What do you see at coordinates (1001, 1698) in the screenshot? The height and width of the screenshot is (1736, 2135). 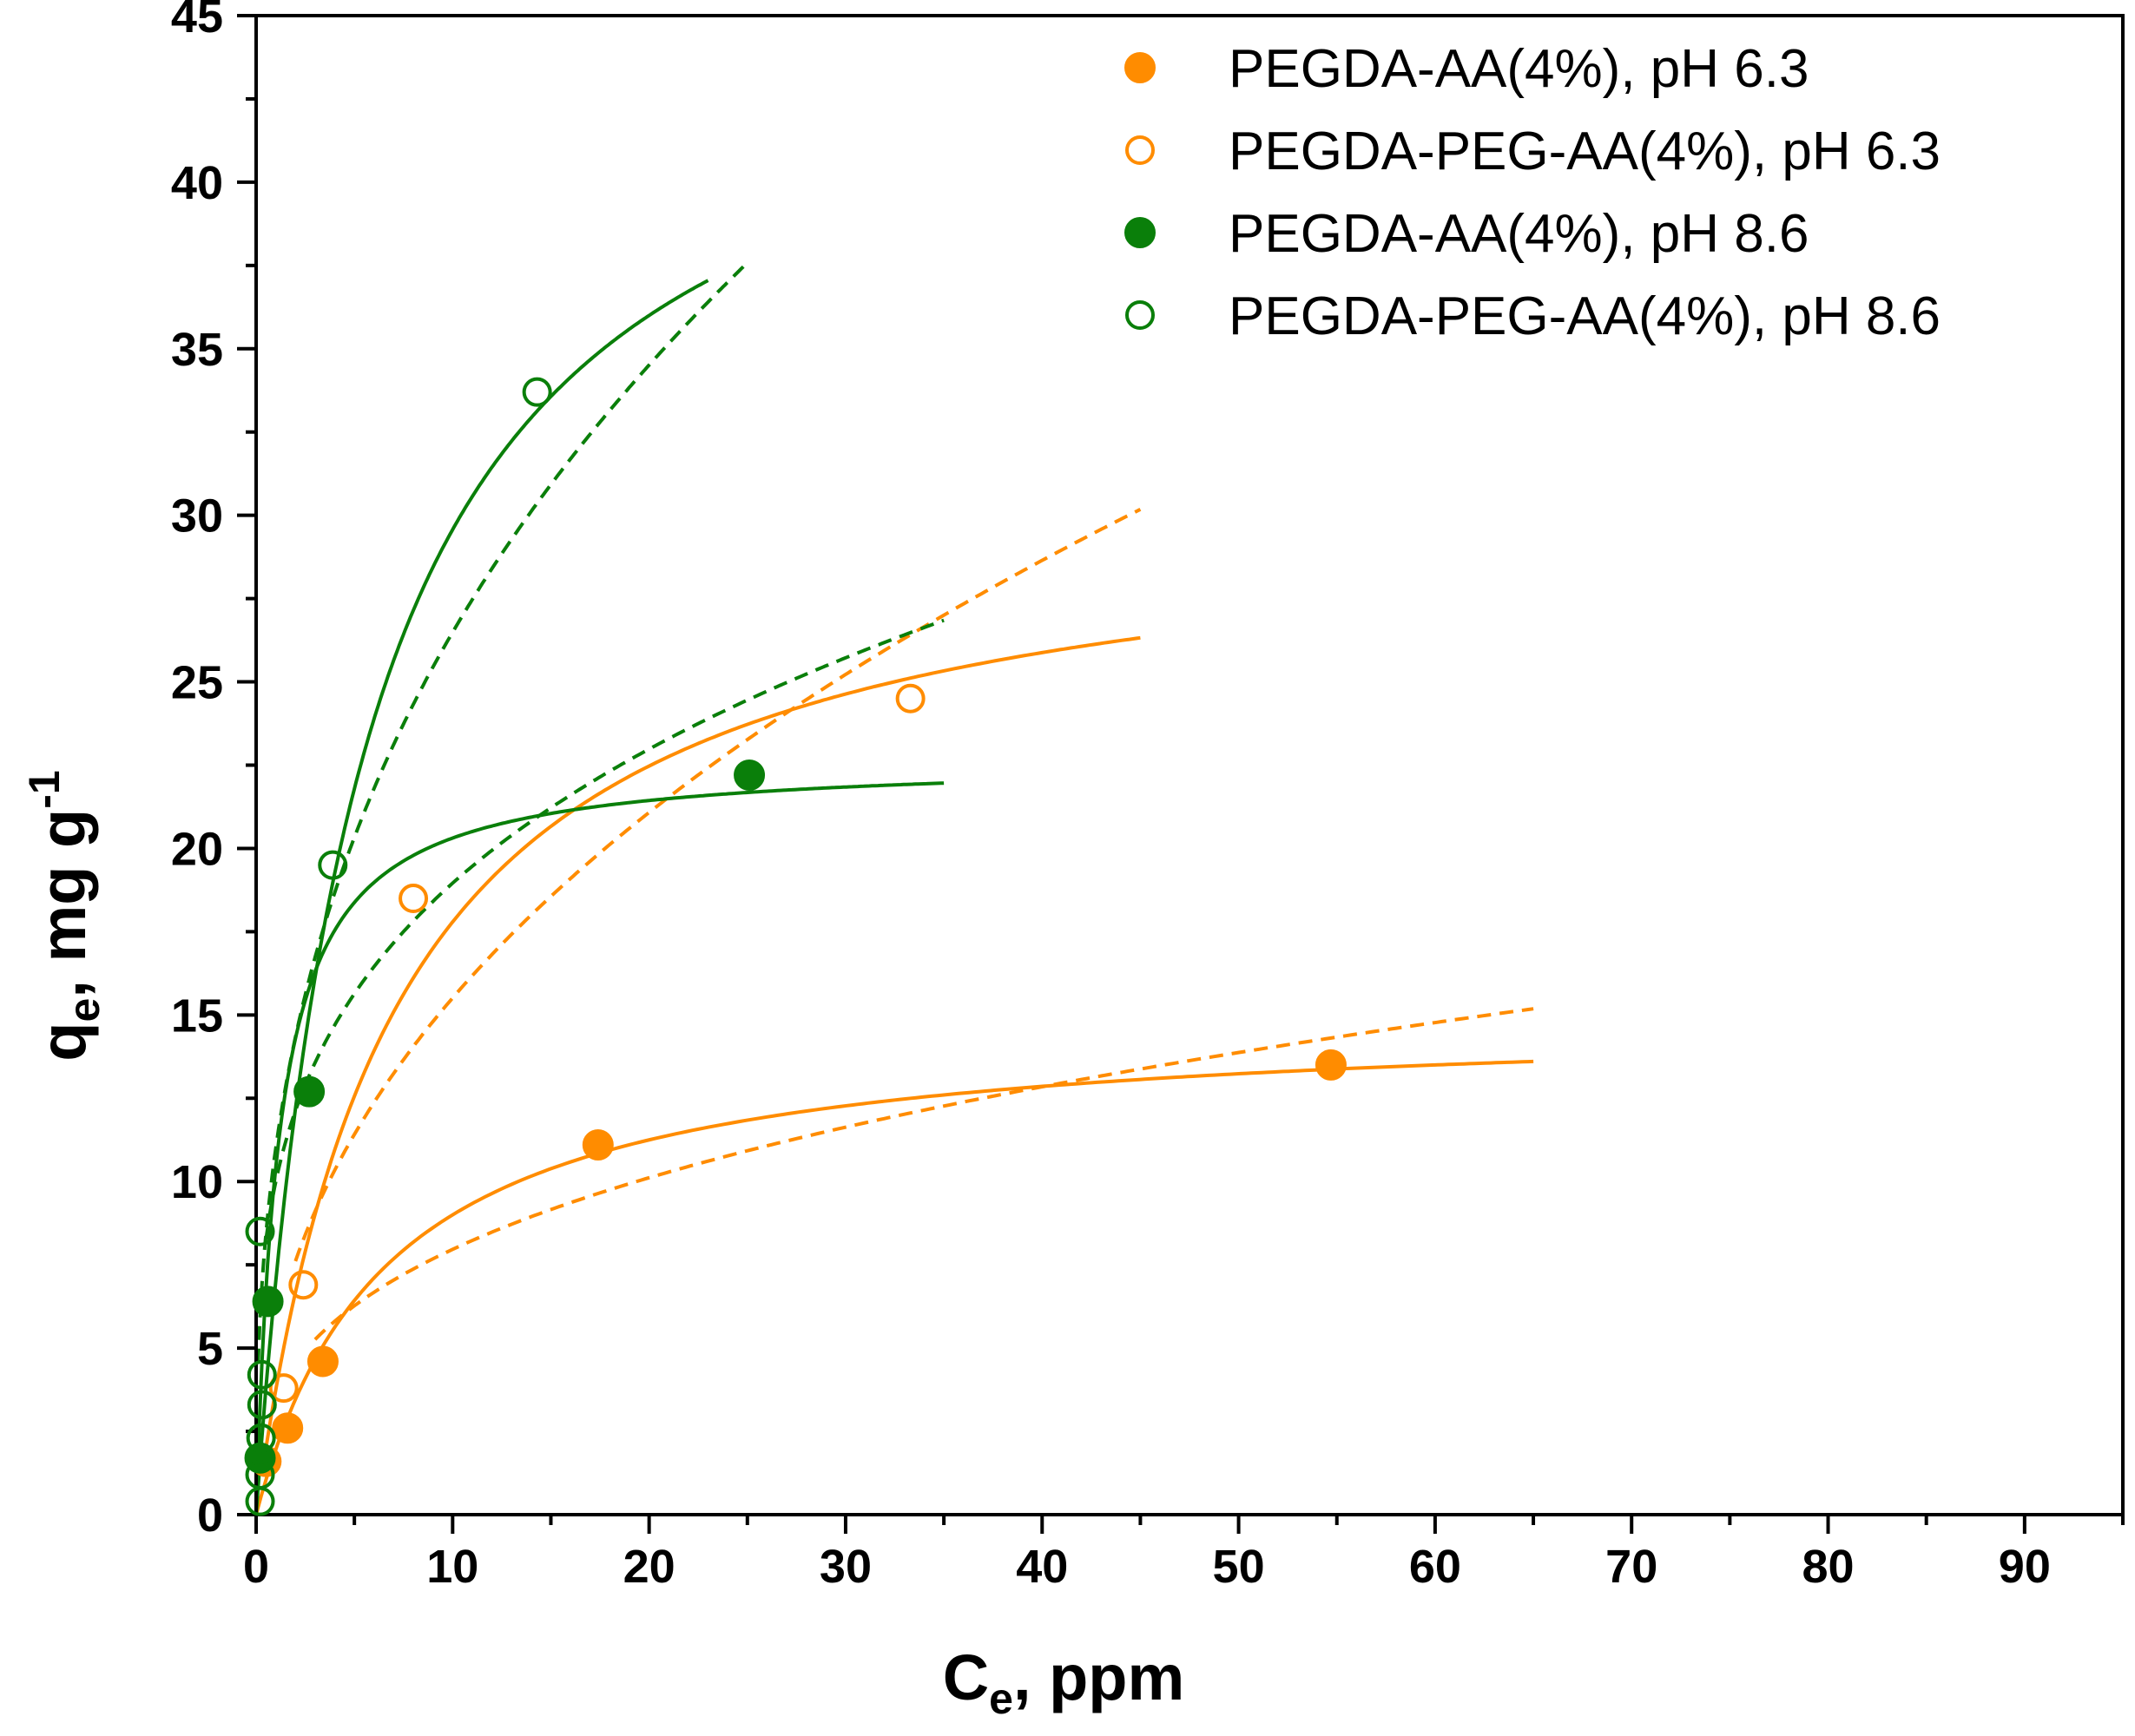 I see `x-axis-title-sub: e` at bounding box center [1001, 1698].